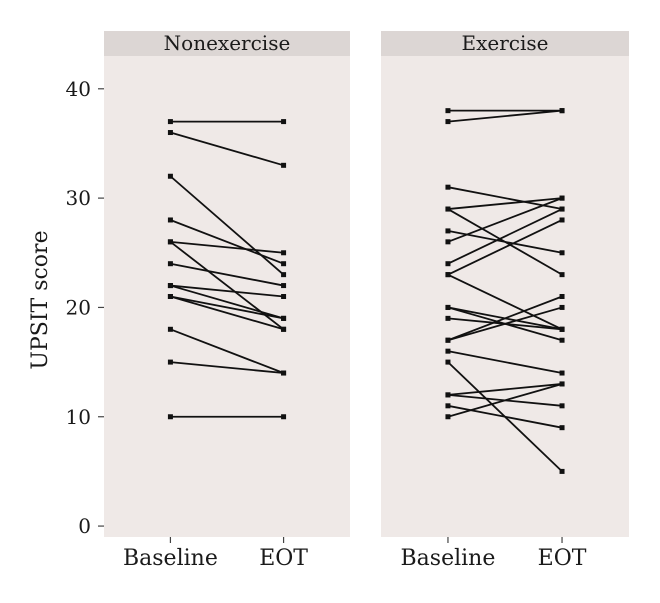 This screenshot has width=660, height=603. I want to click on panel-title: Exercise, so click(505, 43).